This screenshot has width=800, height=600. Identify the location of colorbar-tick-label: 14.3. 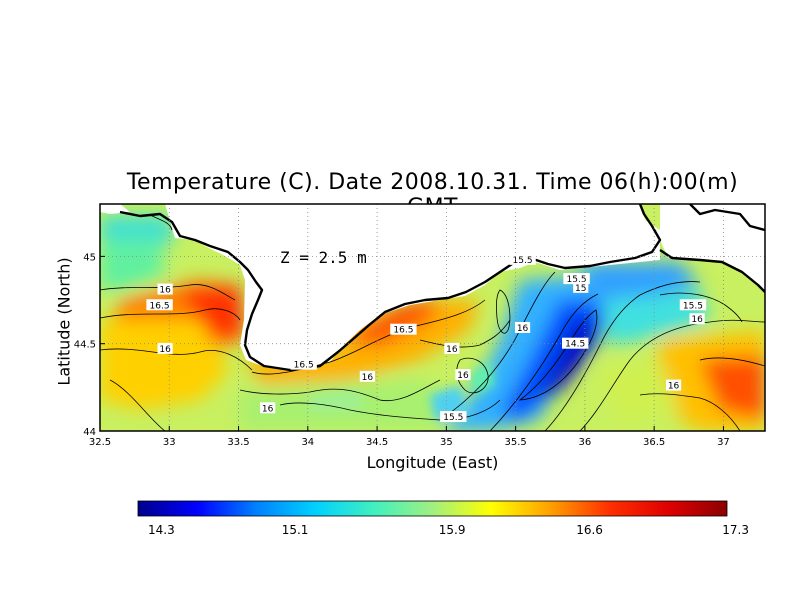
(161, 530).